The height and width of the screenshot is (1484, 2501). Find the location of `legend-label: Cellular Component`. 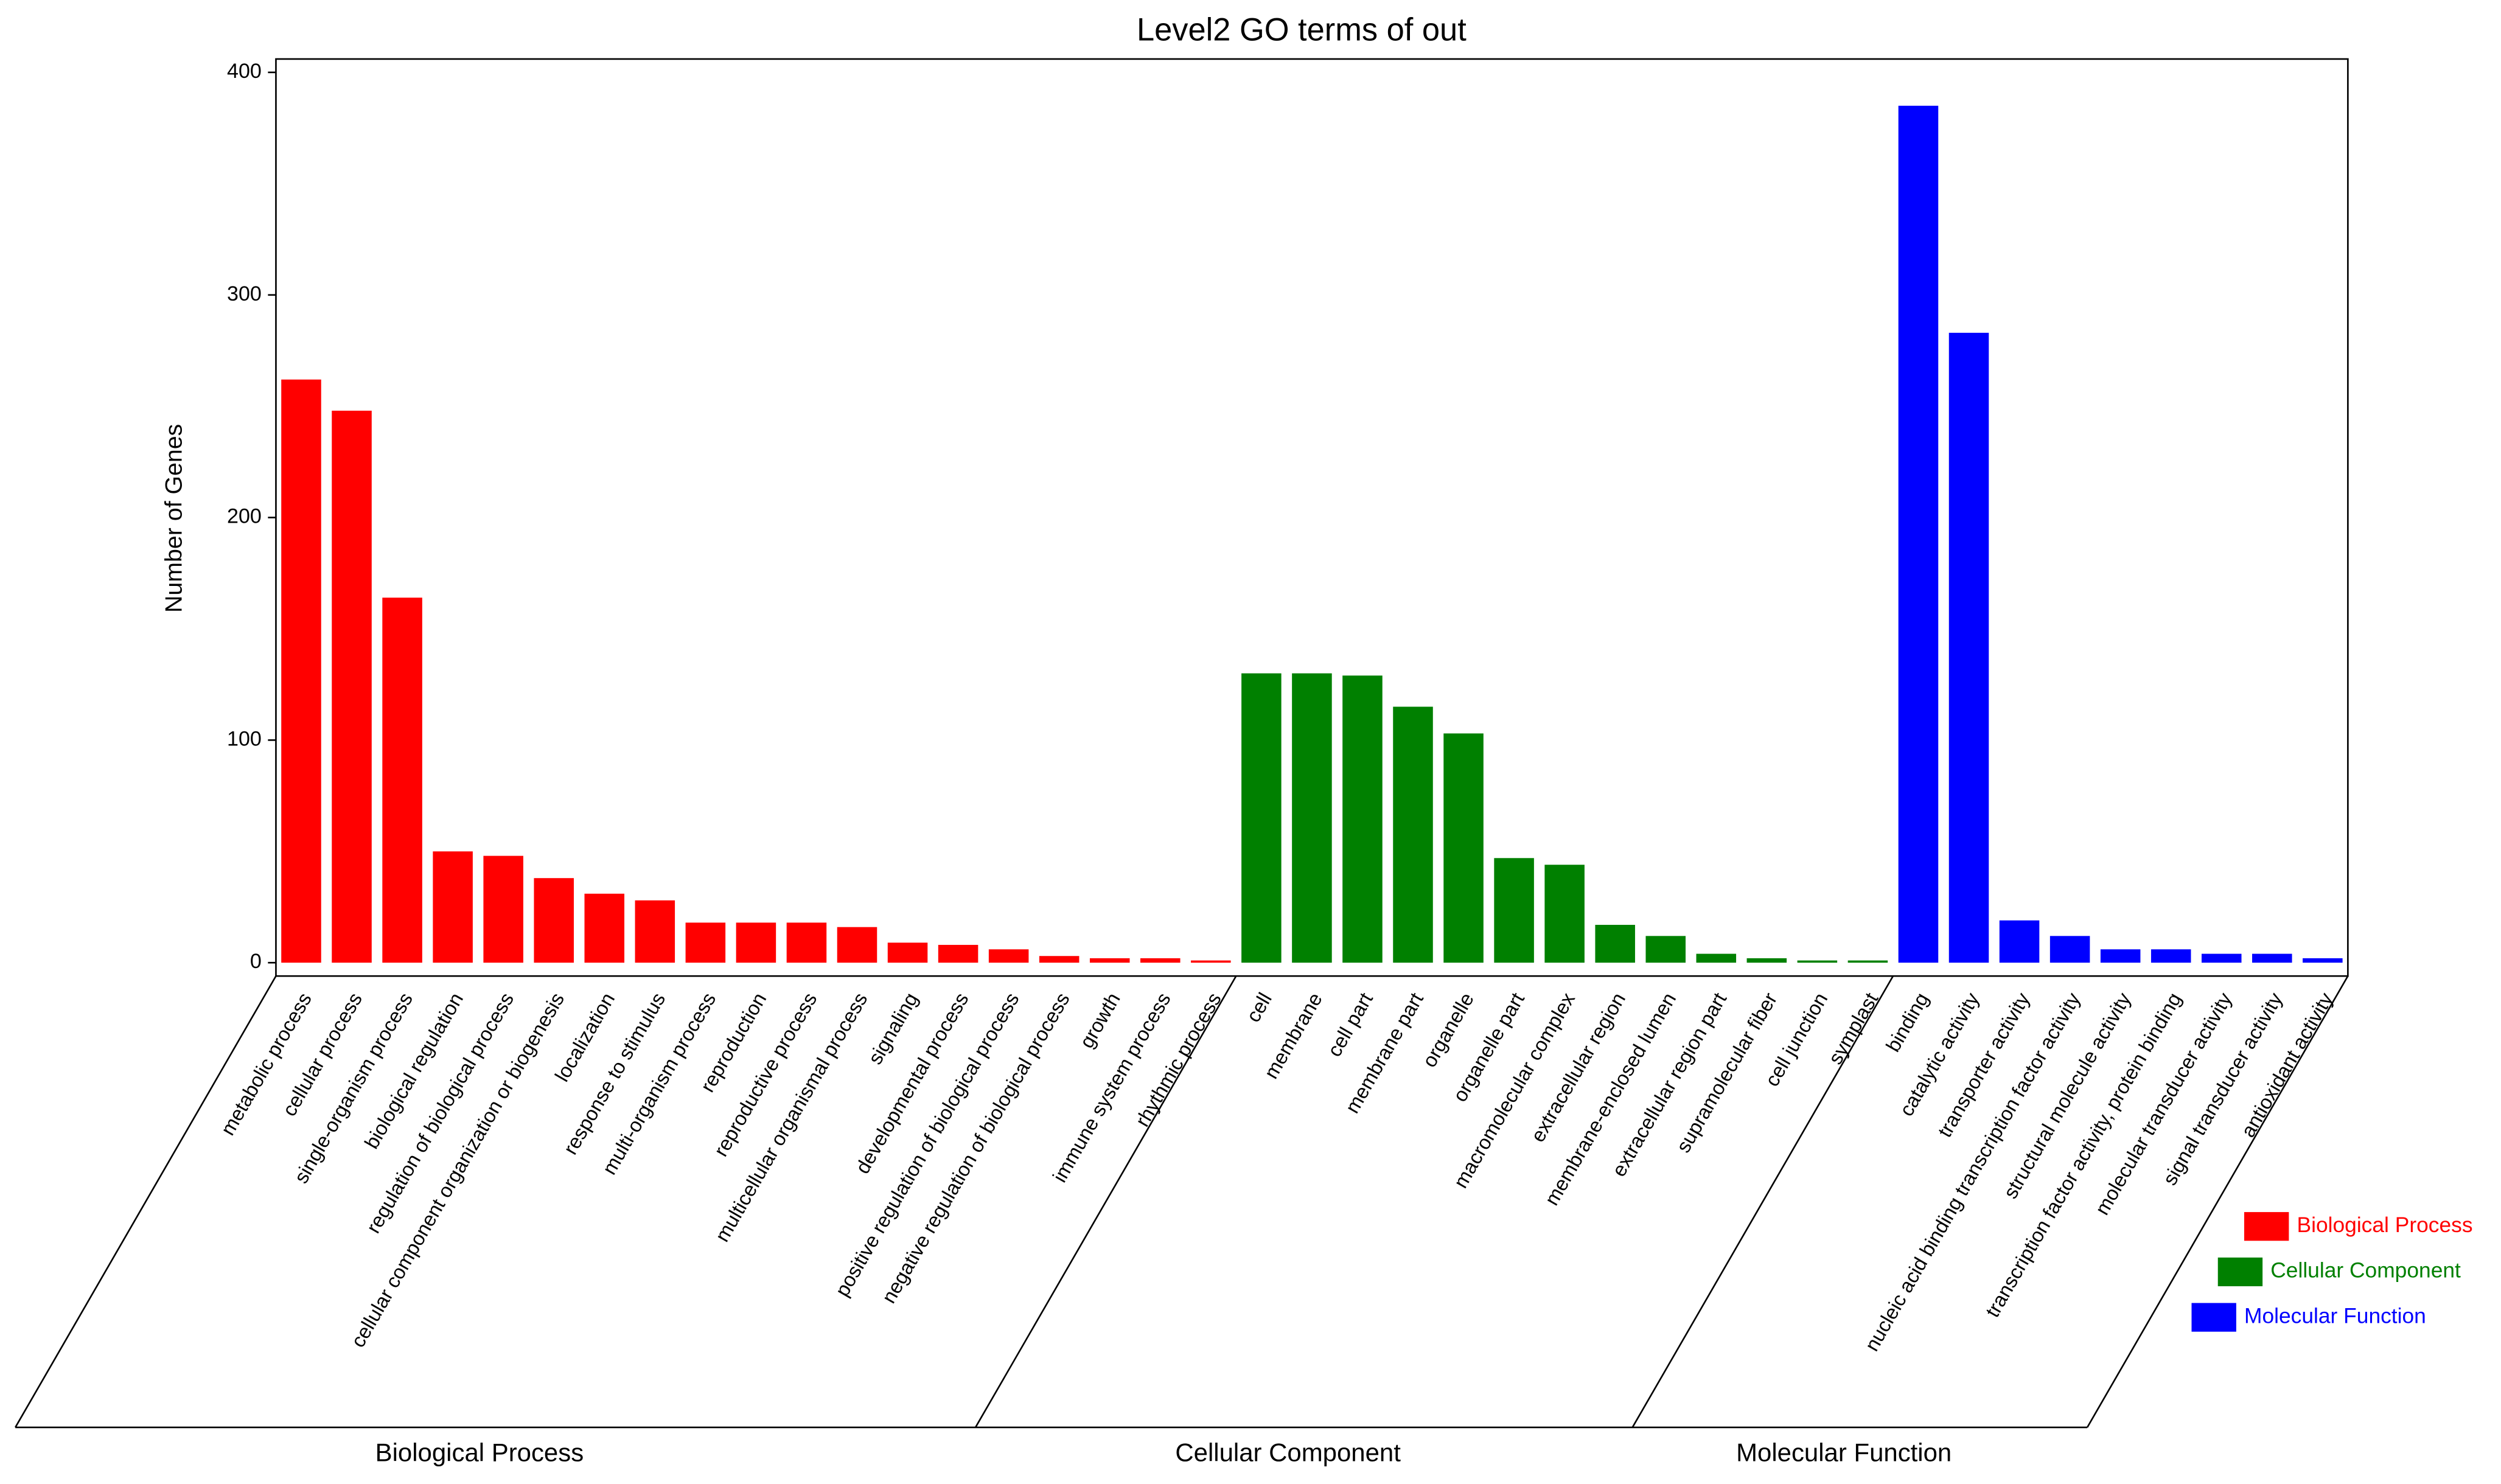

legend-label: Cellular Component is located at coordinates (2365, 1271).